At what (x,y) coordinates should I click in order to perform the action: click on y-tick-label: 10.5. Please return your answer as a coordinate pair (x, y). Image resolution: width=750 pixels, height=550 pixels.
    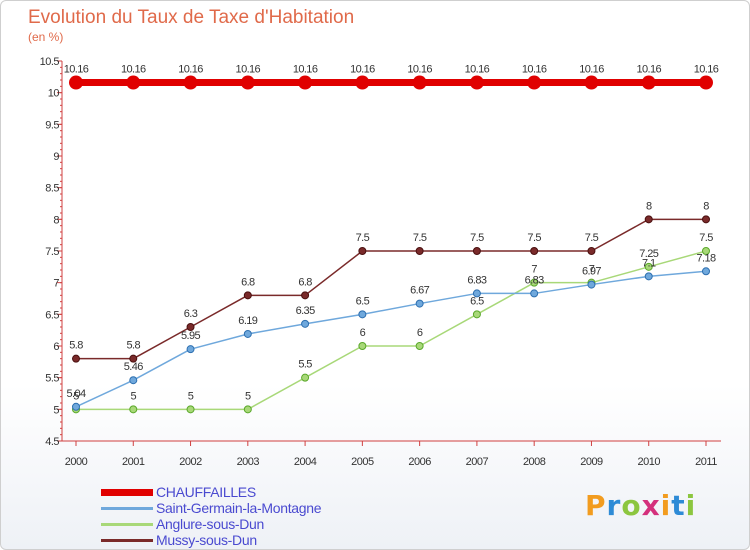
    Looking at the image, I should click on (50, 62).